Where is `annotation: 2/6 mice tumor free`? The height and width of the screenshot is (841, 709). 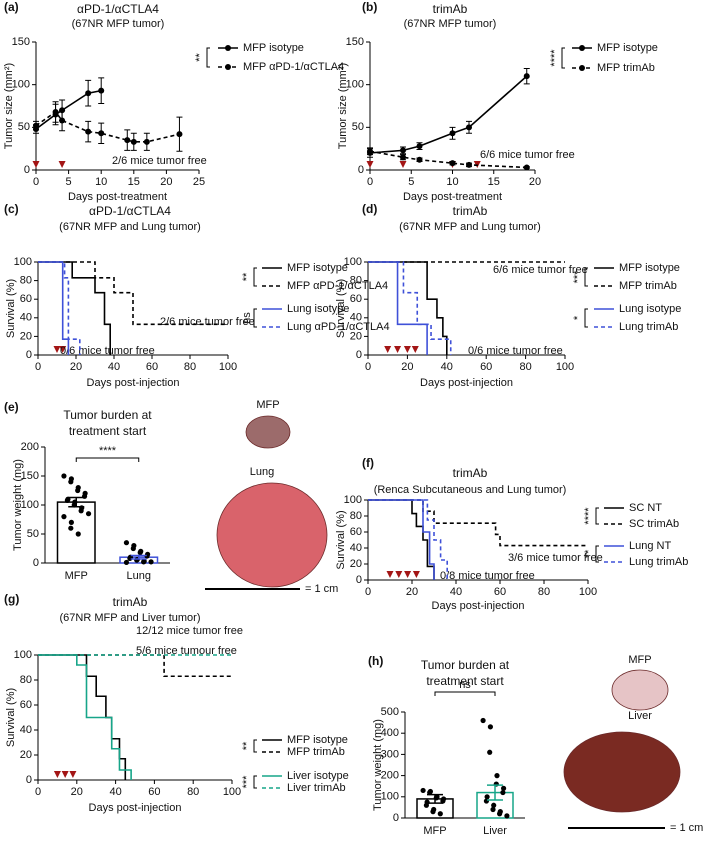
annotation: 2/6 mice tumor free is located at coordinates (207, 322).